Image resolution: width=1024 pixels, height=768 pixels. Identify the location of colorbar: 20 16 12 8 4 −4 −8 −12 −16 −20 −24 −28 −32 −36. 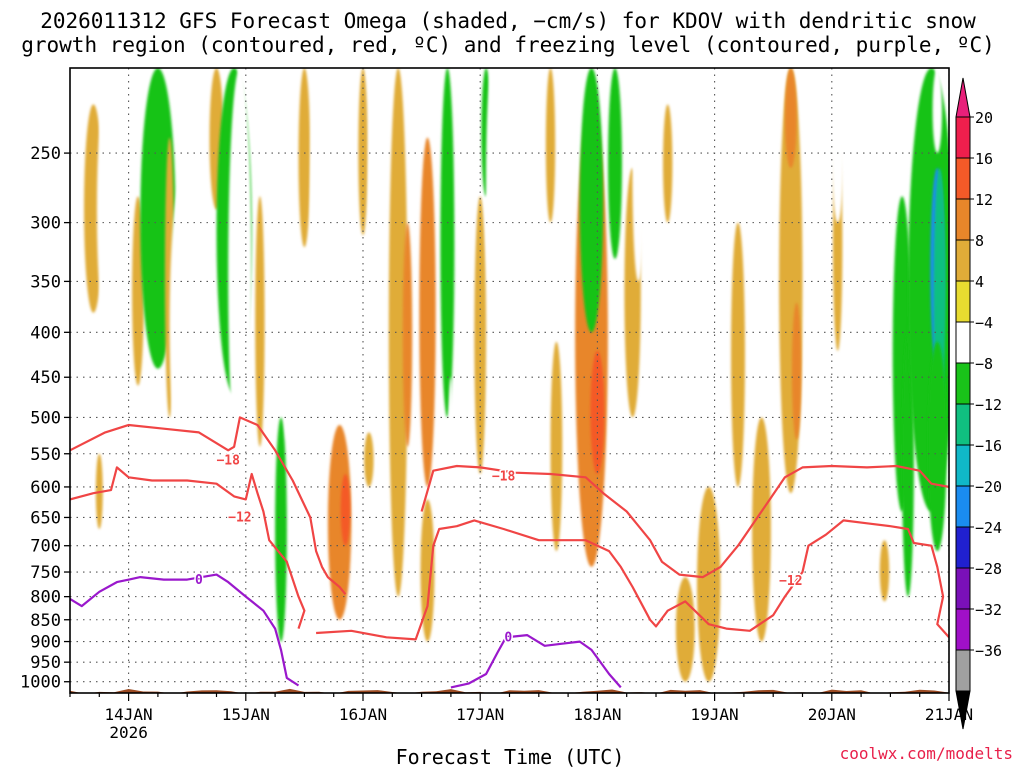
(978, 403).